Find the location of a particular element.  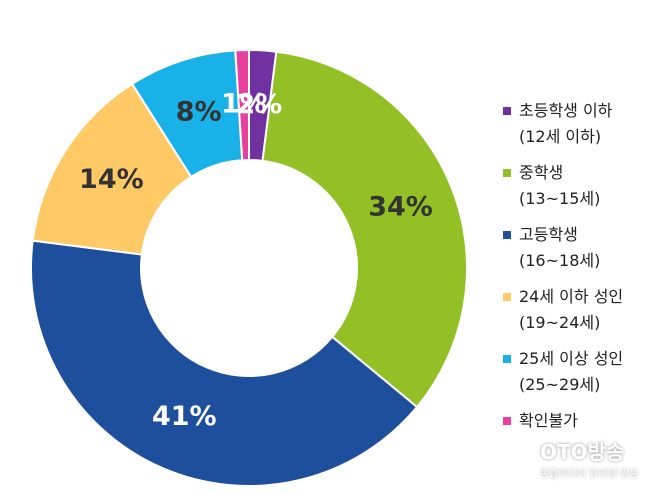

slice-label: 8% is located at coordinates (199, 111).